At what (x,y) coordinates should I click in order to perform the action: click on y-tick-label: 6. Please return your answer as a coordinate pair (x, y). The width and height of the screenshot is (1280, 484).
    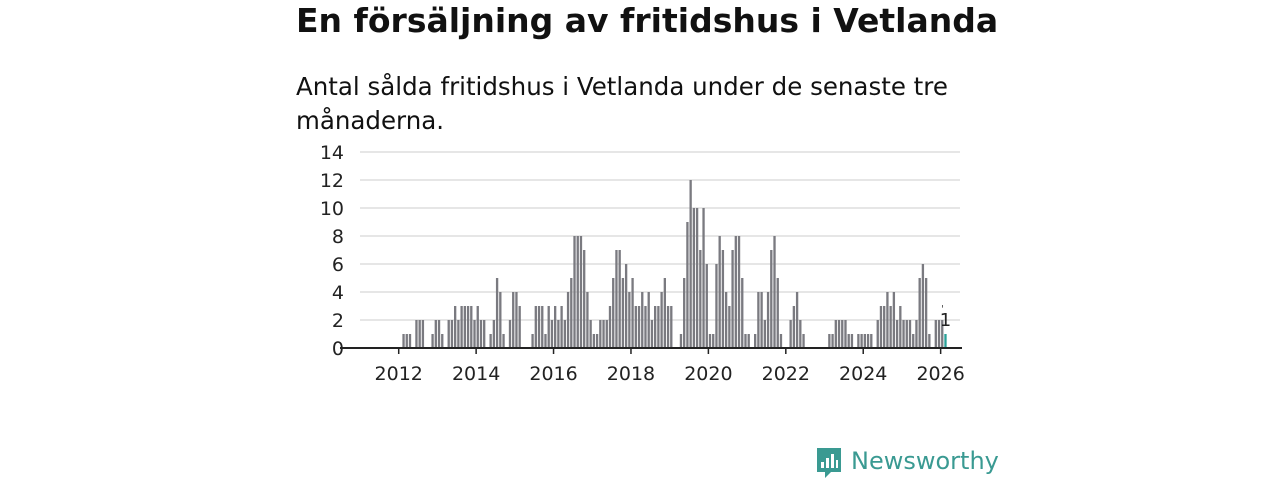
    Looking at the image, I should click on (338, 265).